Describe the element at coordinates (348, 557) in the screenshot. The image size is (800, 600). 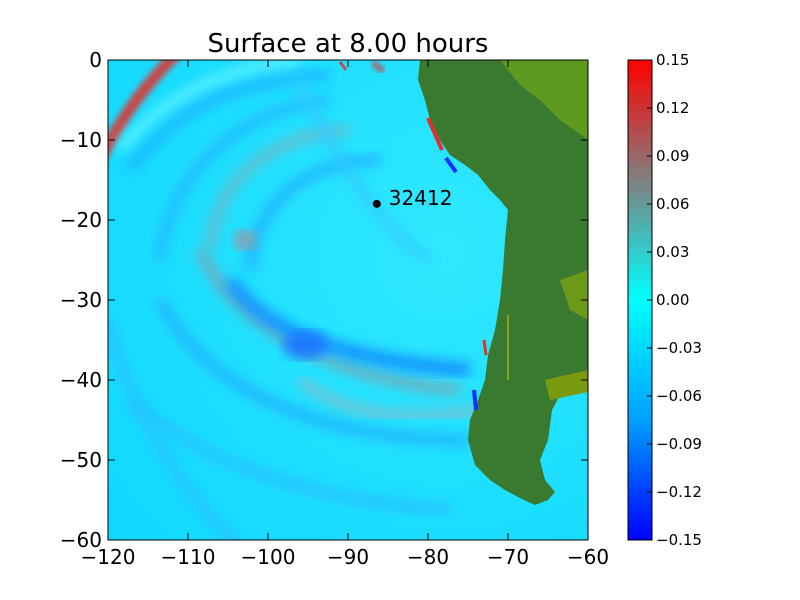
I see `x-tick-label: −90` at that location.